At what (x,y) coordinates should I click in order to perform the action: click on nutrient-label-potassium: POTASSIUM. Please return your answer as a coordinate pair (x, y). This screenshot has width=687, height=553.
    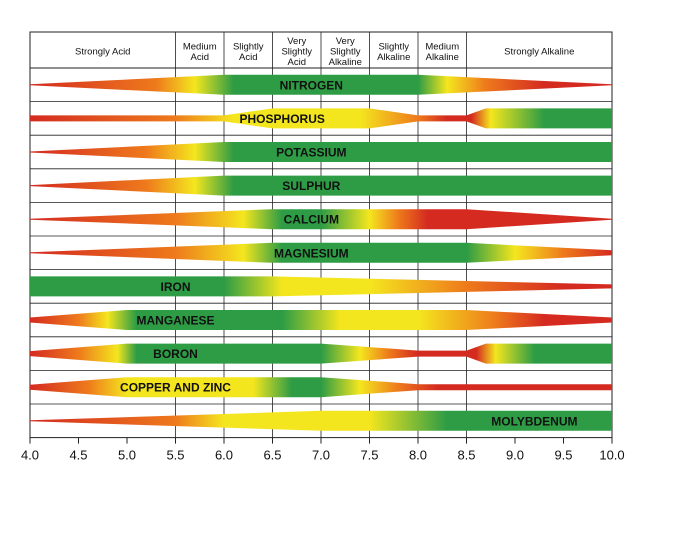
    Looking at the image, I should click on (311, 153).